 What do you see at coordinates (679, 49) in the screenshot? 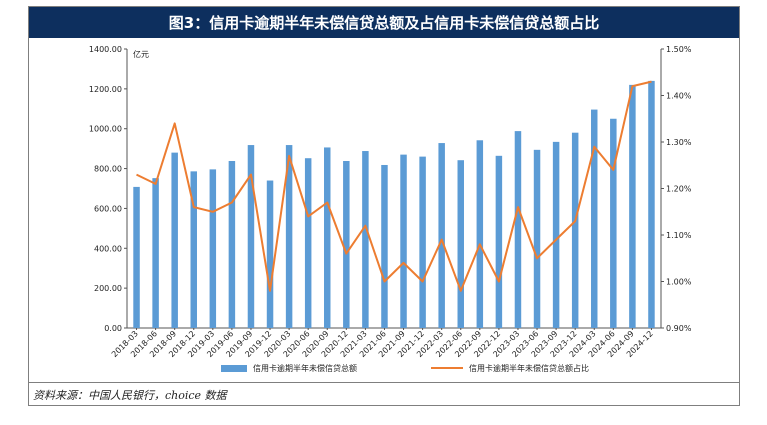
I see `y2-tick-label: 1.50%` at bounding box center [679, 49].